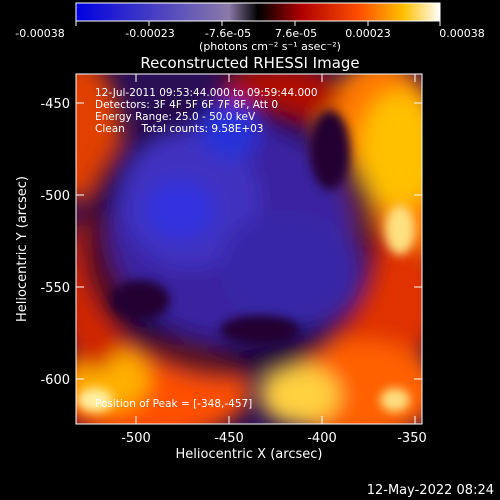  Describe the element at coordinates (270, 46) in the screenshot. I see `colorbar-unit-label: (photons cm⁻² s⁻¹ asec⁻²)` at that location.